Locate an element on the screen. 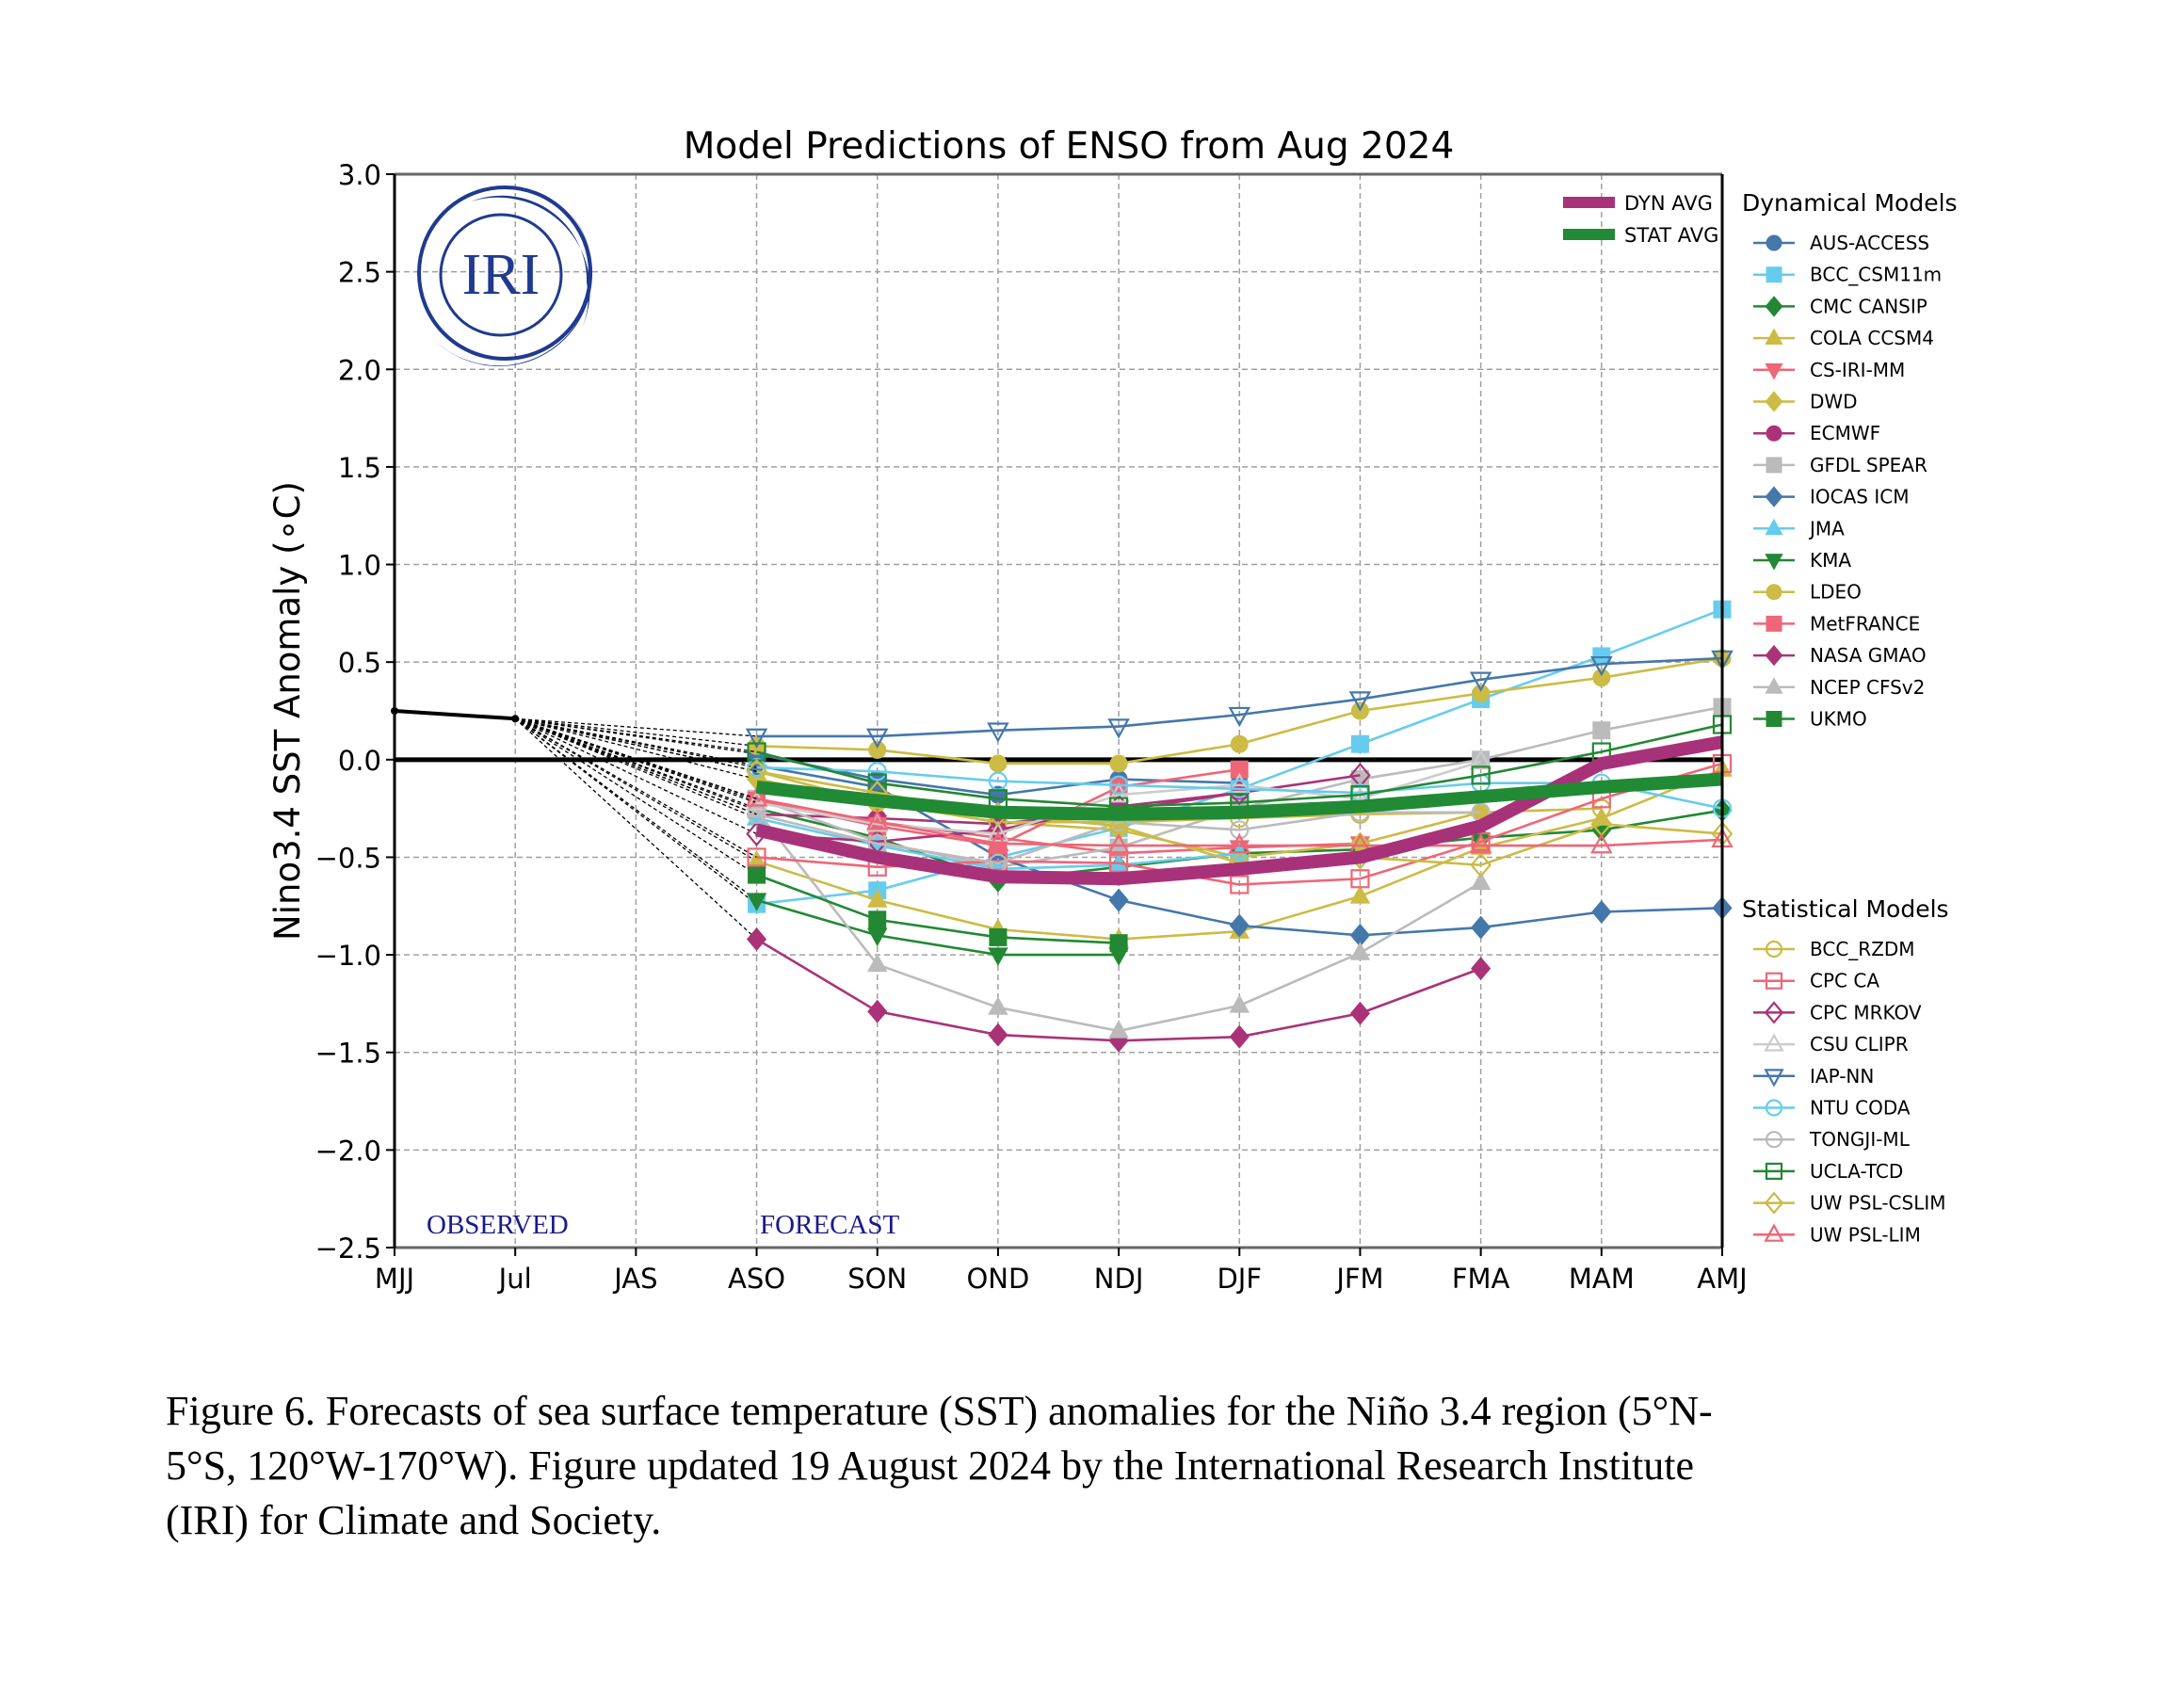  x-tick-label: JAS is located at coordinates (634, 1279).